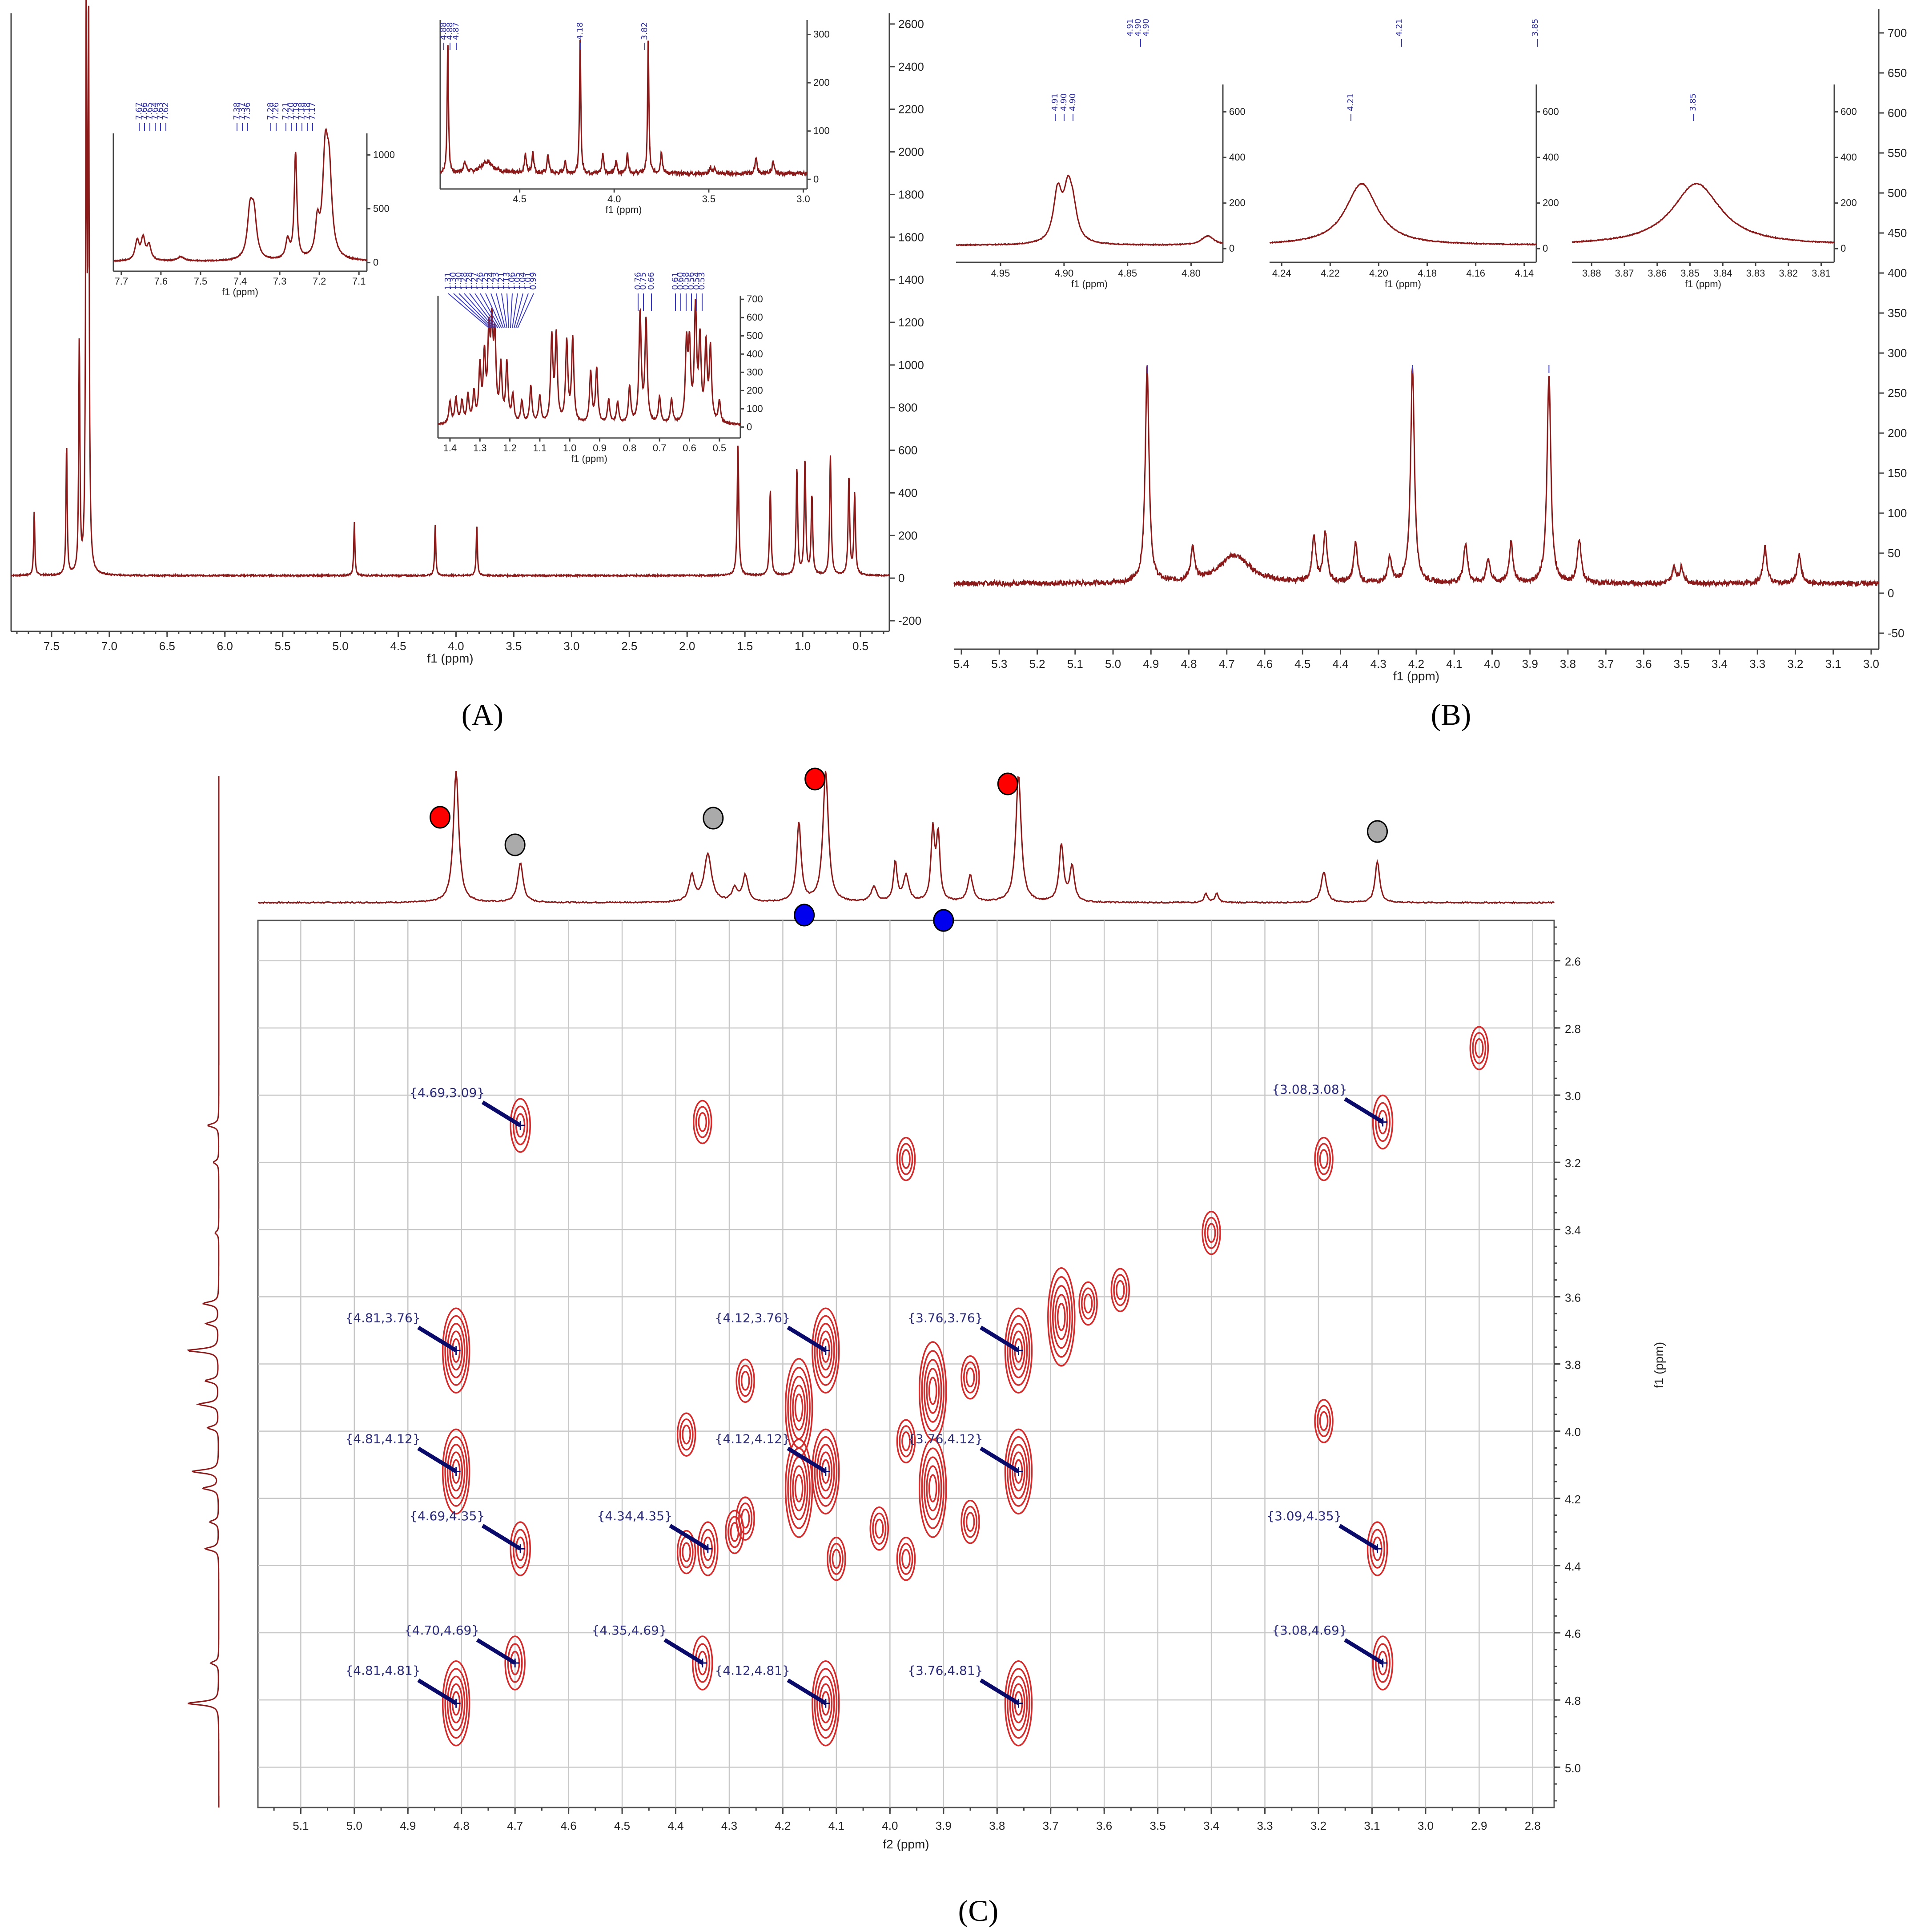 Image resolution: width=1925 pixels, height=1932 pixels. I want to click on peak-label: 7.18, so click(307, 111).